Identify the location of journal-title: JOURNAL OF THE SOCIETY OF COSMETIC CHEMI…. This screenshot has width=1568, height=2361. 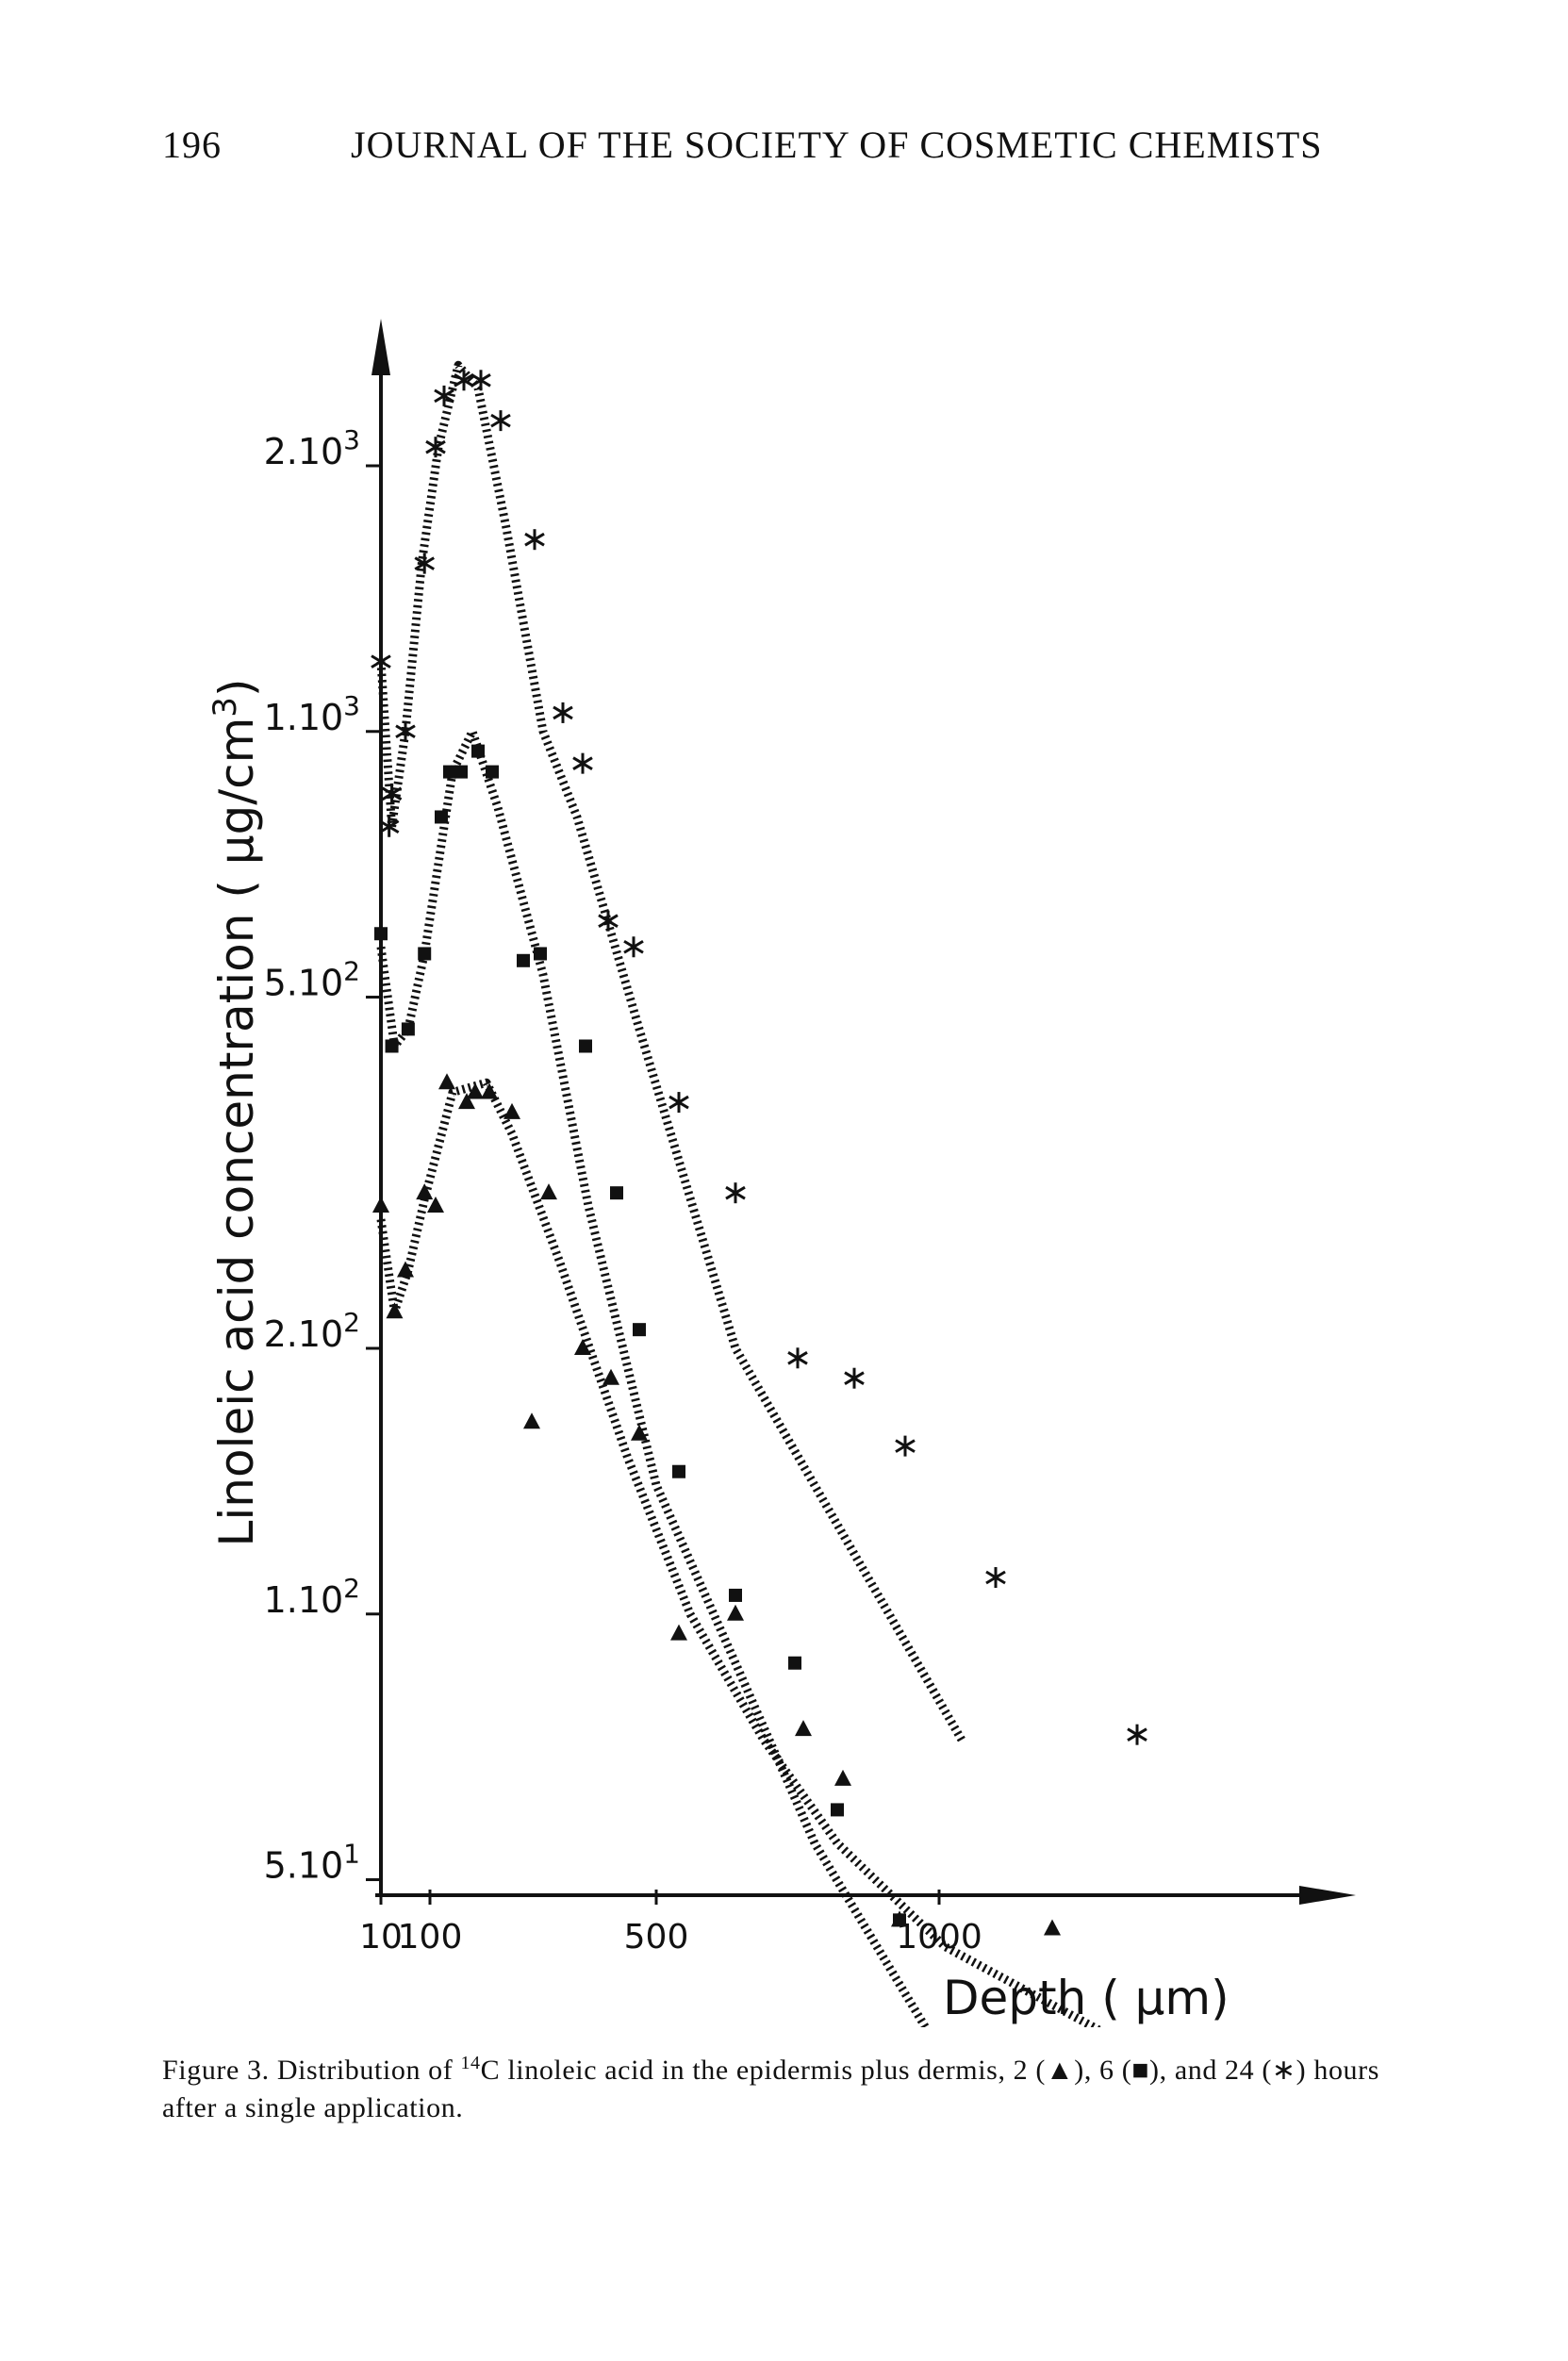
(837, 145).